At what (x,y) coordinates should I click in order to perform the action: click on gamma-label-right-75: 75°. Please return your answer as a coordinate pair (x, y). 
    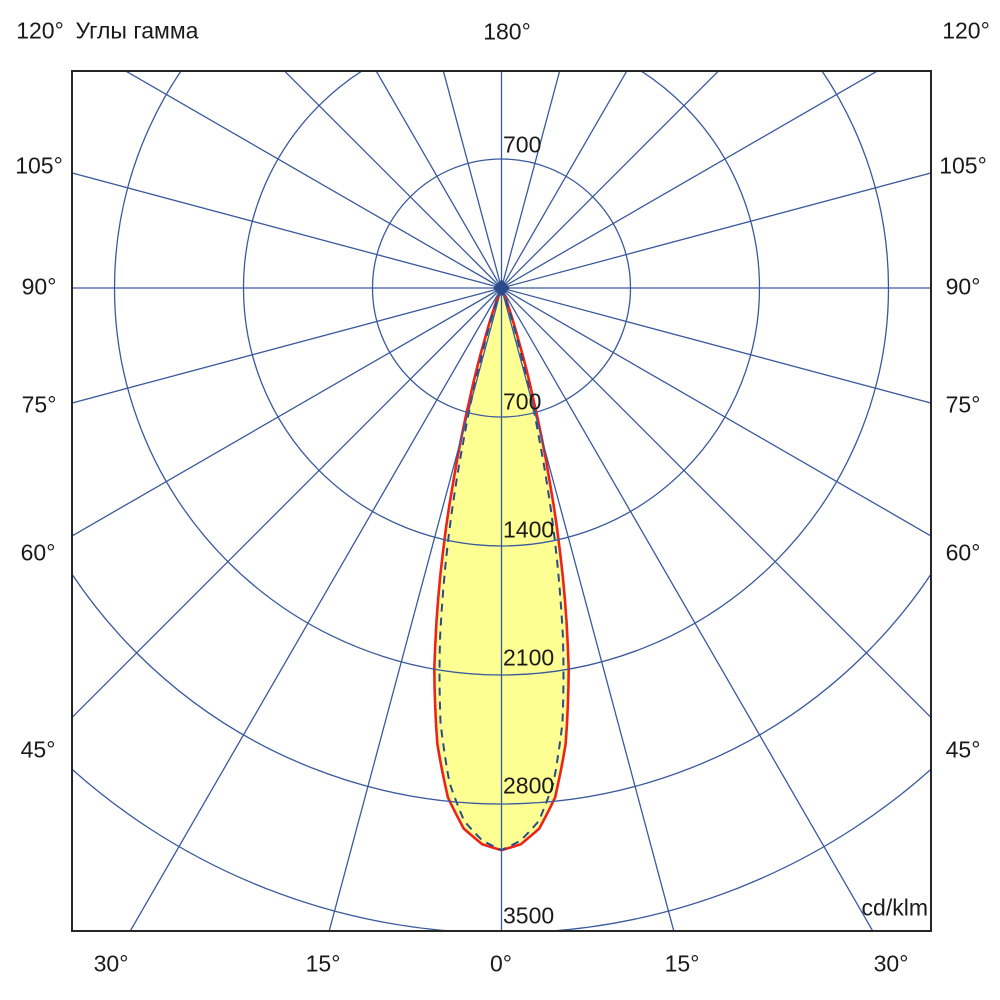
    Looking at the image, I should click on (963, 404).